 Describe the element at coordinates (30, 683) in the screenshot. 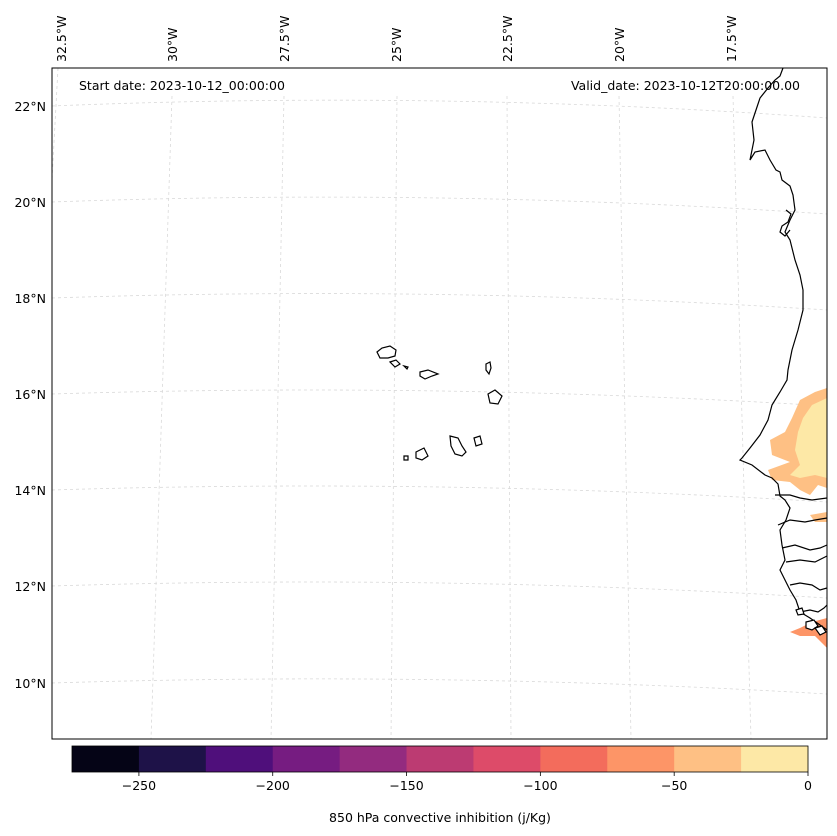

I see `lat-label-10n: 10°N` at that location.